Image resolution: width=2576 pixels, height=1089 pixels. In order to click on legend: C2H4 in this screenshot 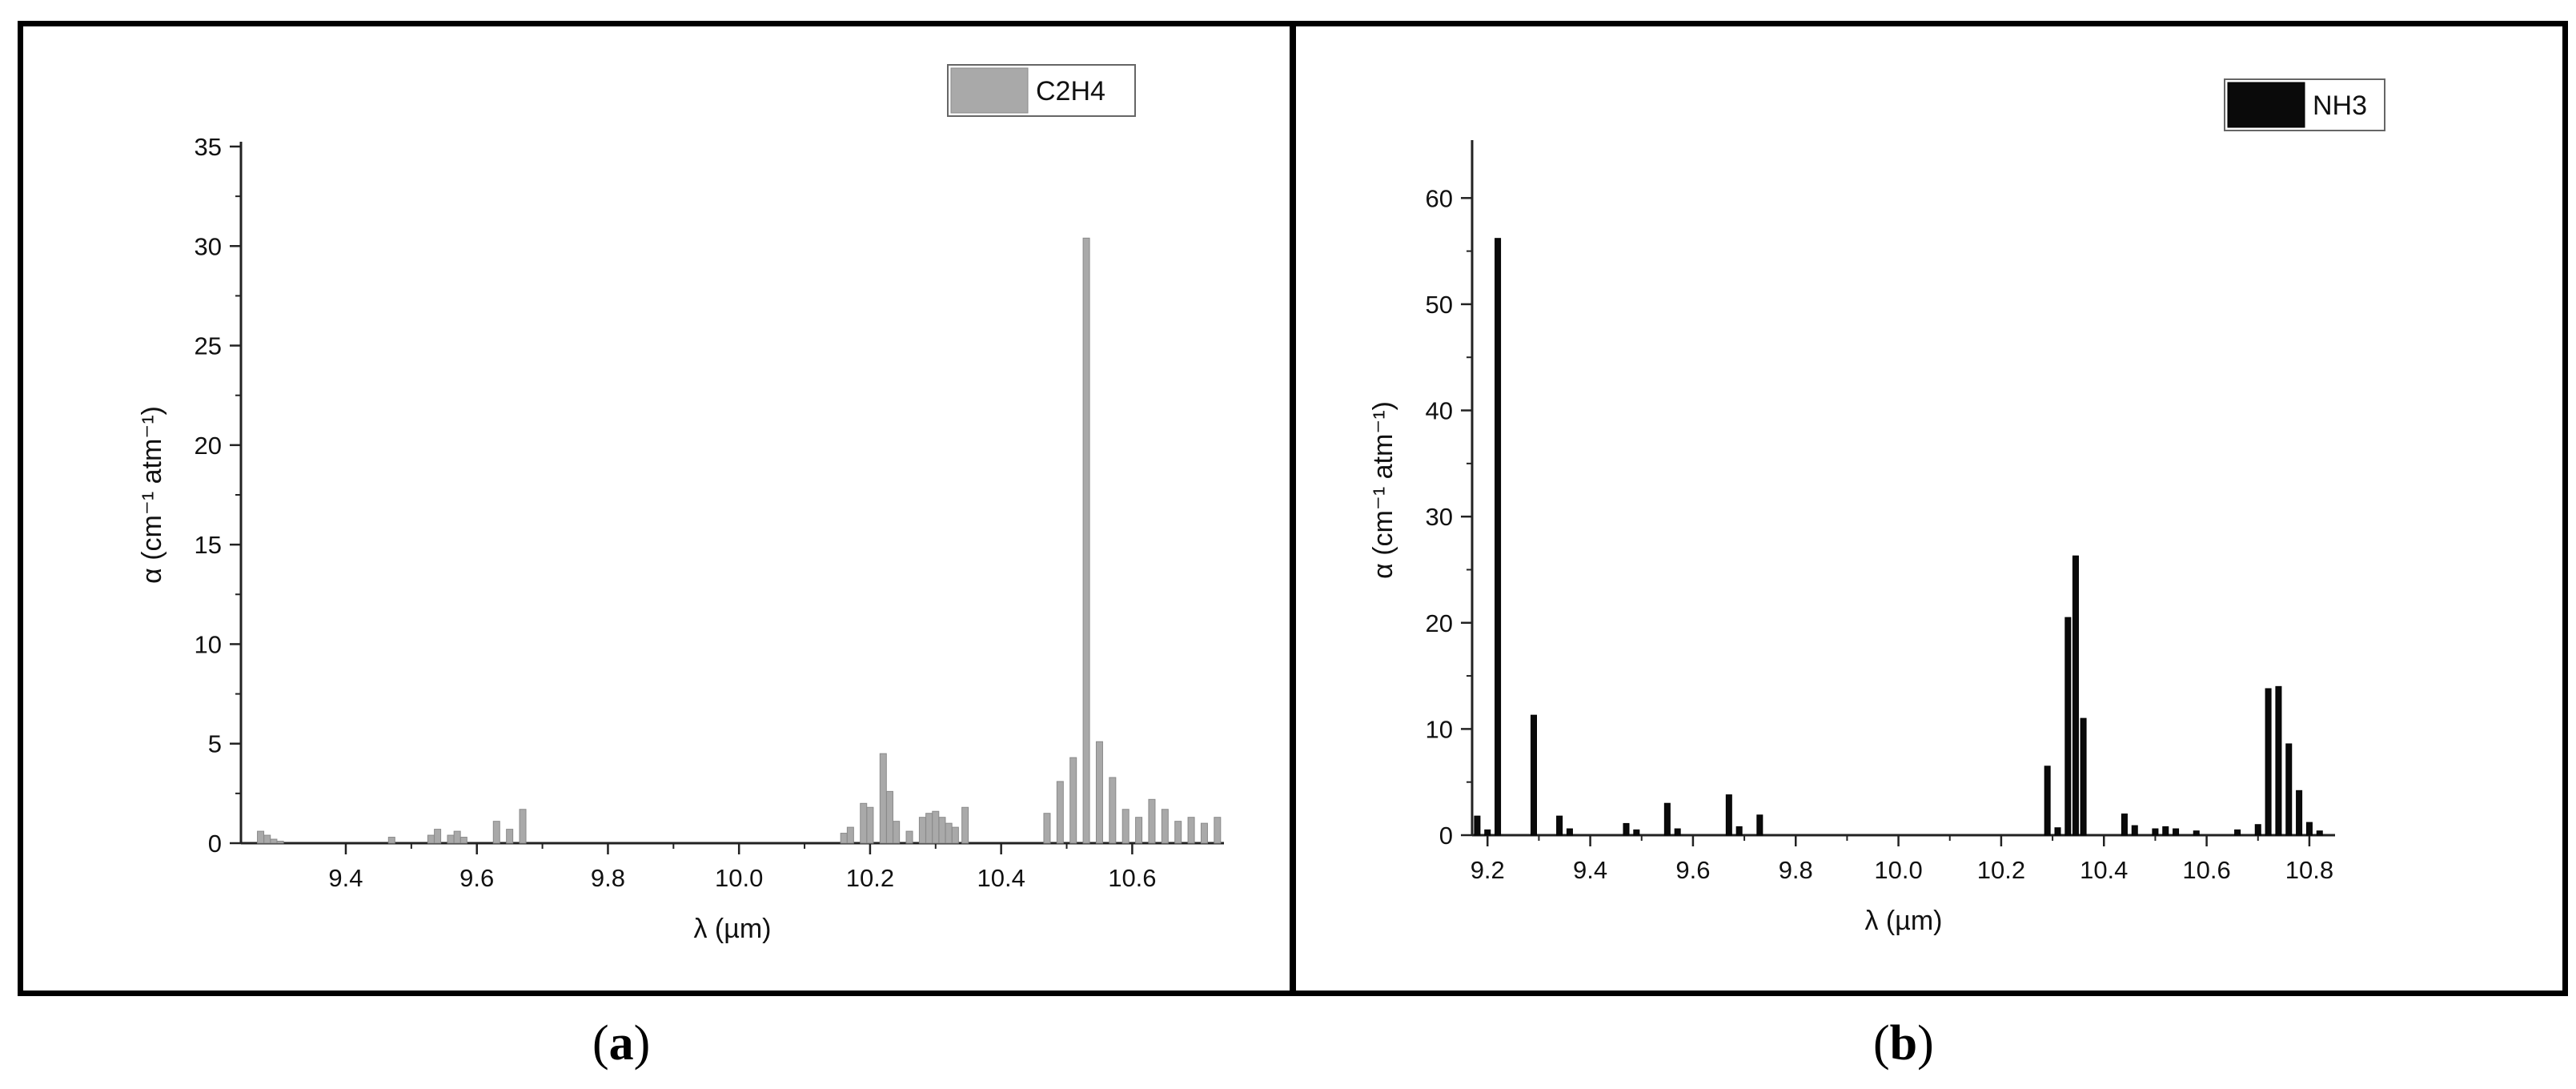, I will do `click(1041, 91)`.